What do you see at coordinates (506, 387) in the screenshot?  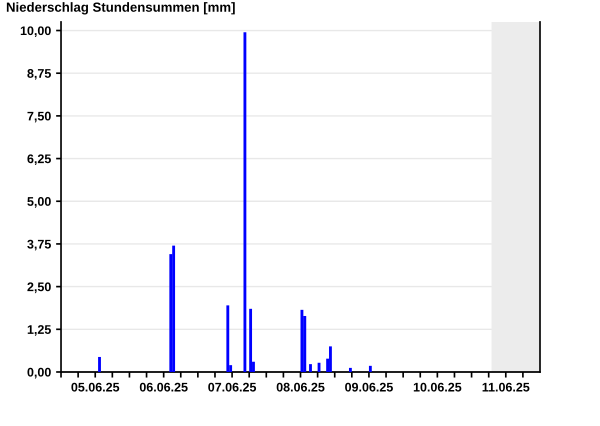 I see `x-tick-label: 11.06.25` at bounding box center [506, 387].